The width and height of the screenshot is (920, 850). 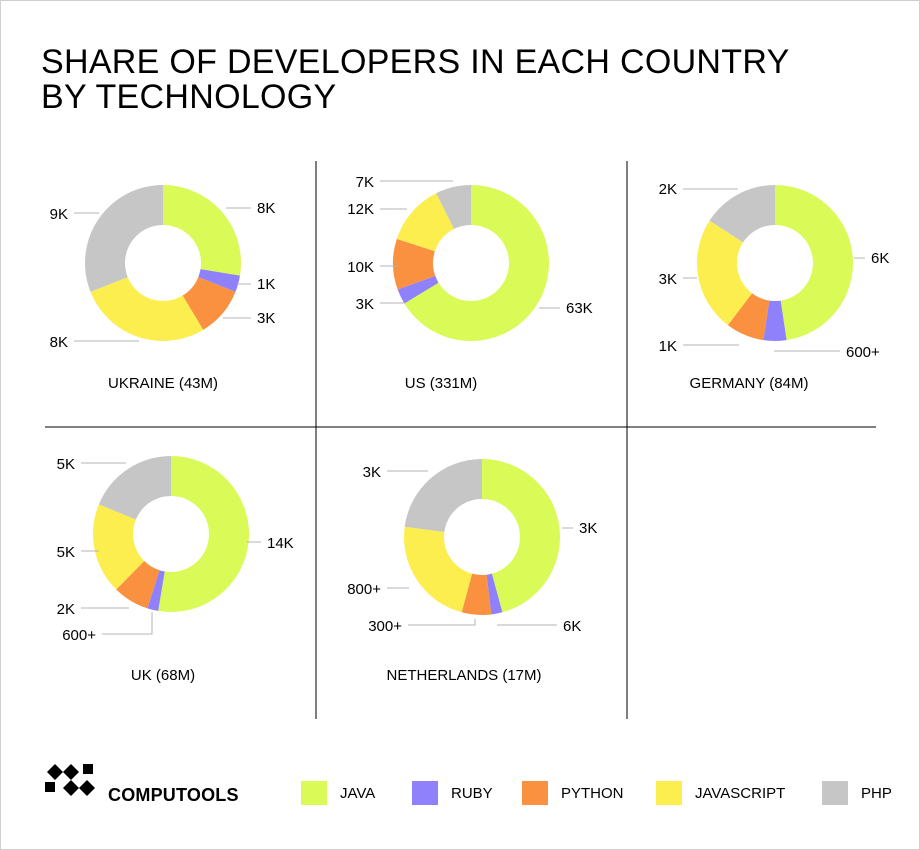 I want to click on slice-value-label: 63K, so click(x=579, y=308).